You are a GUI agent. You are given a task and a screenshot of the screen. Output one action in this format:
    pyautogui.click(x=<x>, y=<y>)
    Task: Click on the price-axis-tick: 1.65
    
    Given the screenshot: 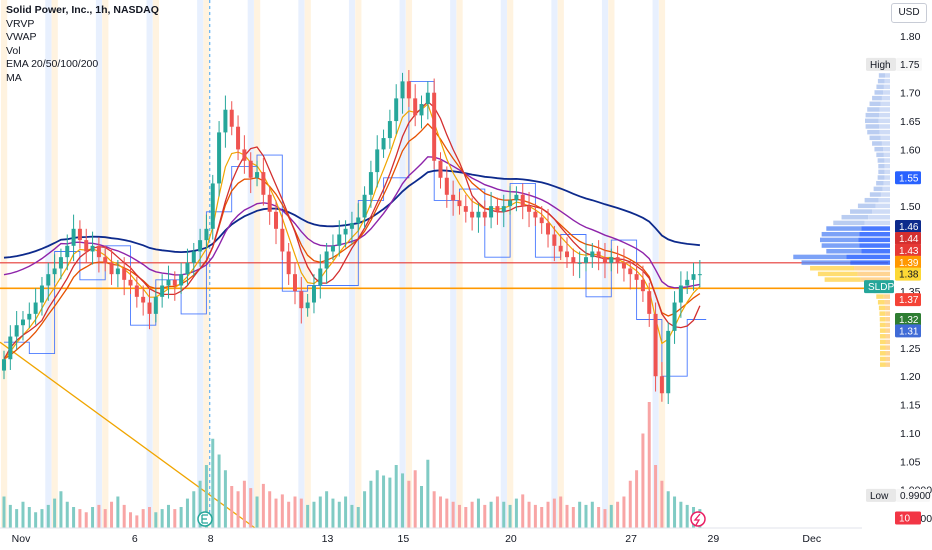 What is the action you would take?
    pyautogui.click(x=910, y=122)
    